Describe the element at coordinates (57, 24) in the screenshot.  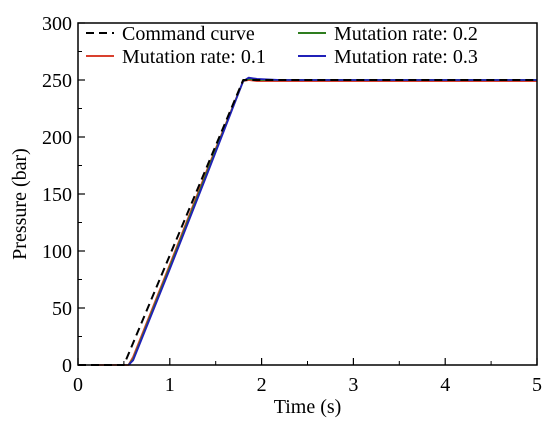
I see `y-tick-label: 300` at that location.